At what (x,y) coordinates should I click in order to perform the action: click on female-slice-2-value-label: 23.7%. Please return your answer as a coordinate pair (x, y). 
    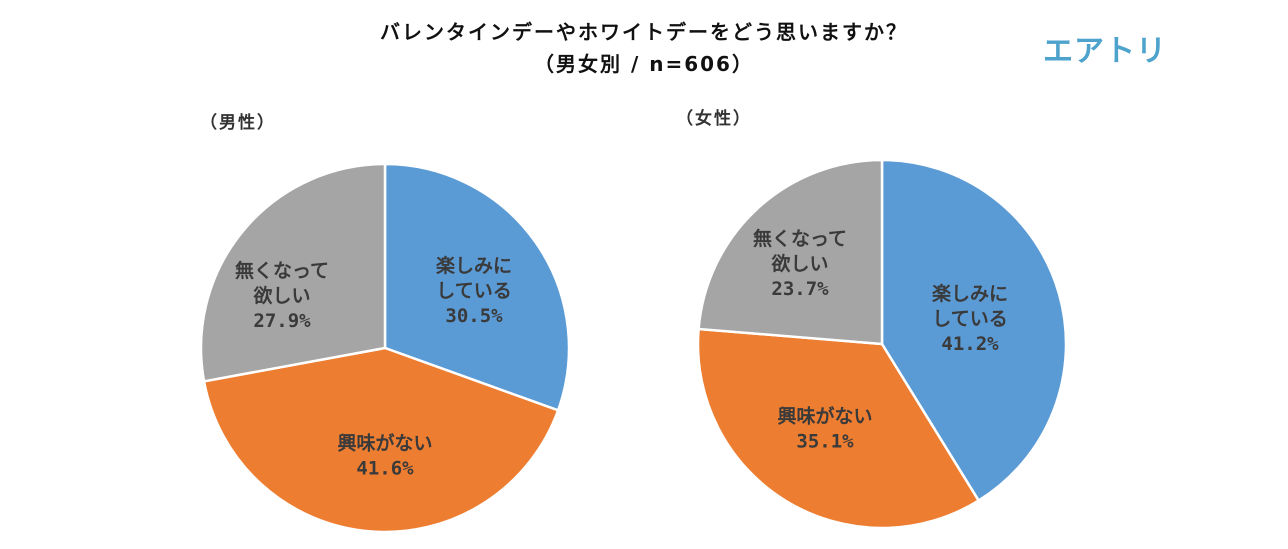
    Looking at the image, I should click on (800, 289).